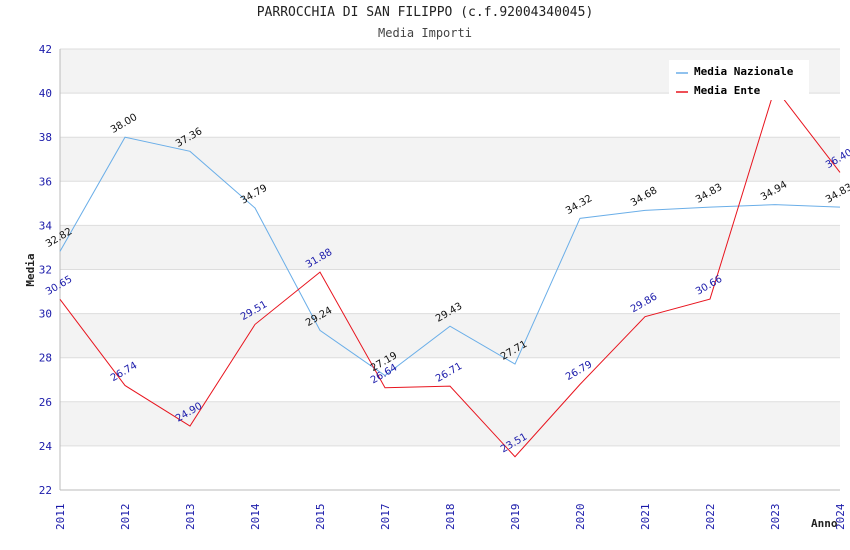 The width and height of the screenshot is (850, 550). I want to click on x-axis-label: Anno, so click(824, 523).